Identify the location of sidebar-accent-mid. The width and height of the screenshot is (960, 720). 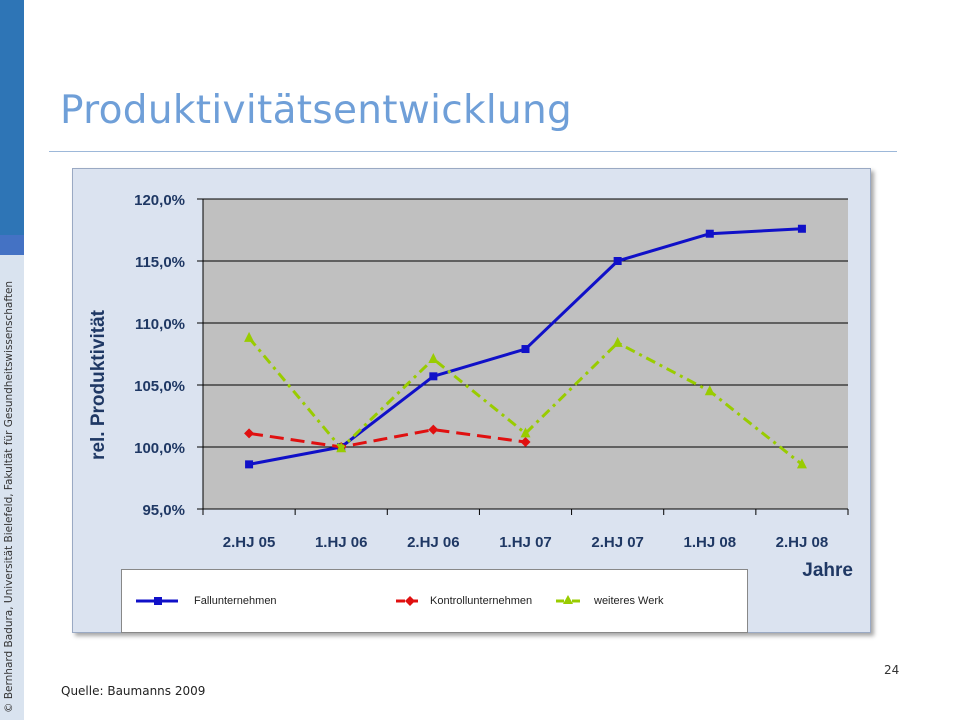
(12, 245).